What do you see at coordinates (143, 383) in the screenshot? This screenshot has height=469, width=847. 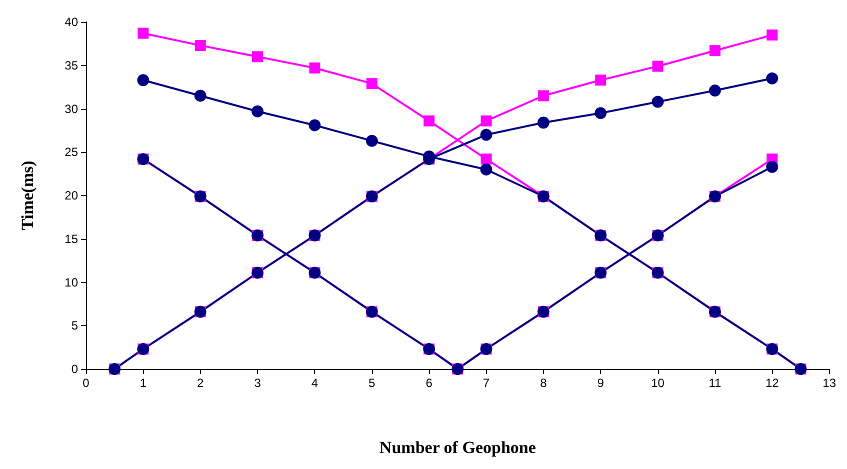 I see `x-tick-label: 1` at bounding box center [143, 383].